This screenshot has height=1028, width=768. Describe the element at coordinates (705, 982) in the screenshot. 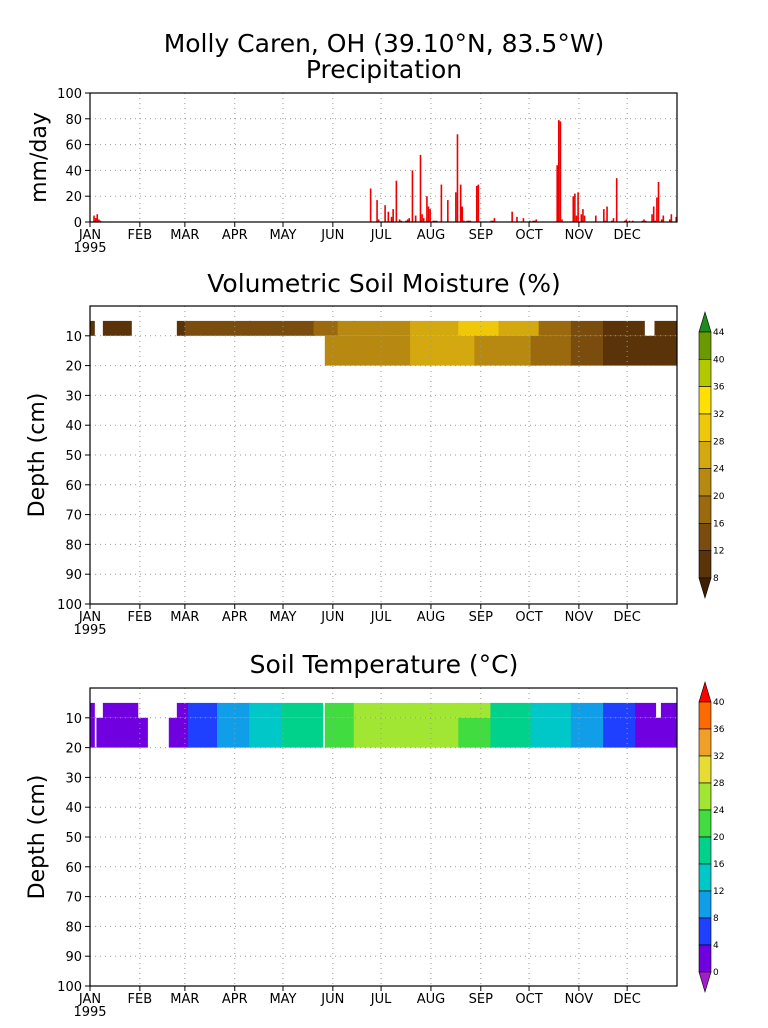

I see `temperature-colorbar-bottom` at that location.